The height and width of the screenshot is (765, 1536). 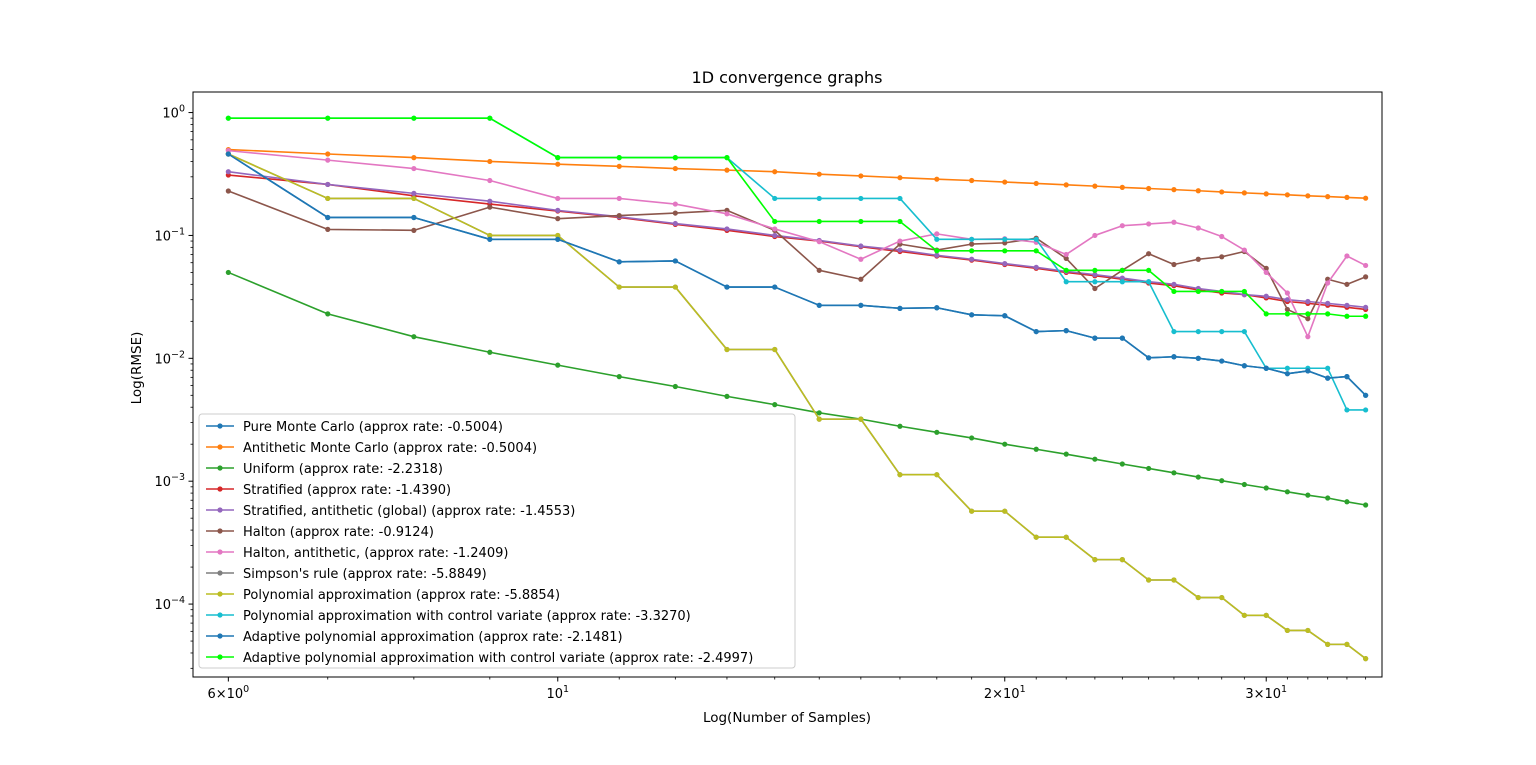 What do you see at coordinates (373, 427) in the screenshot?
I see `legend-label: Pure Monte Carlo (approx rate: -0.5004)` at bounding box center [373, 427].